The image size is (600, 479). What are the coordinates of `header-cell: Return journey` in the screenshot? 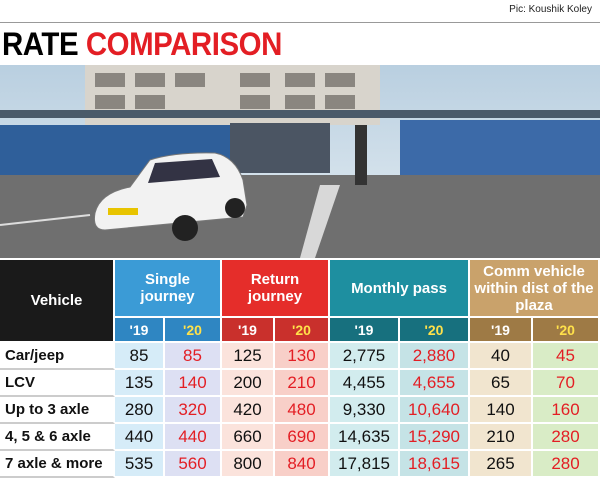 It's located at (276, 289).